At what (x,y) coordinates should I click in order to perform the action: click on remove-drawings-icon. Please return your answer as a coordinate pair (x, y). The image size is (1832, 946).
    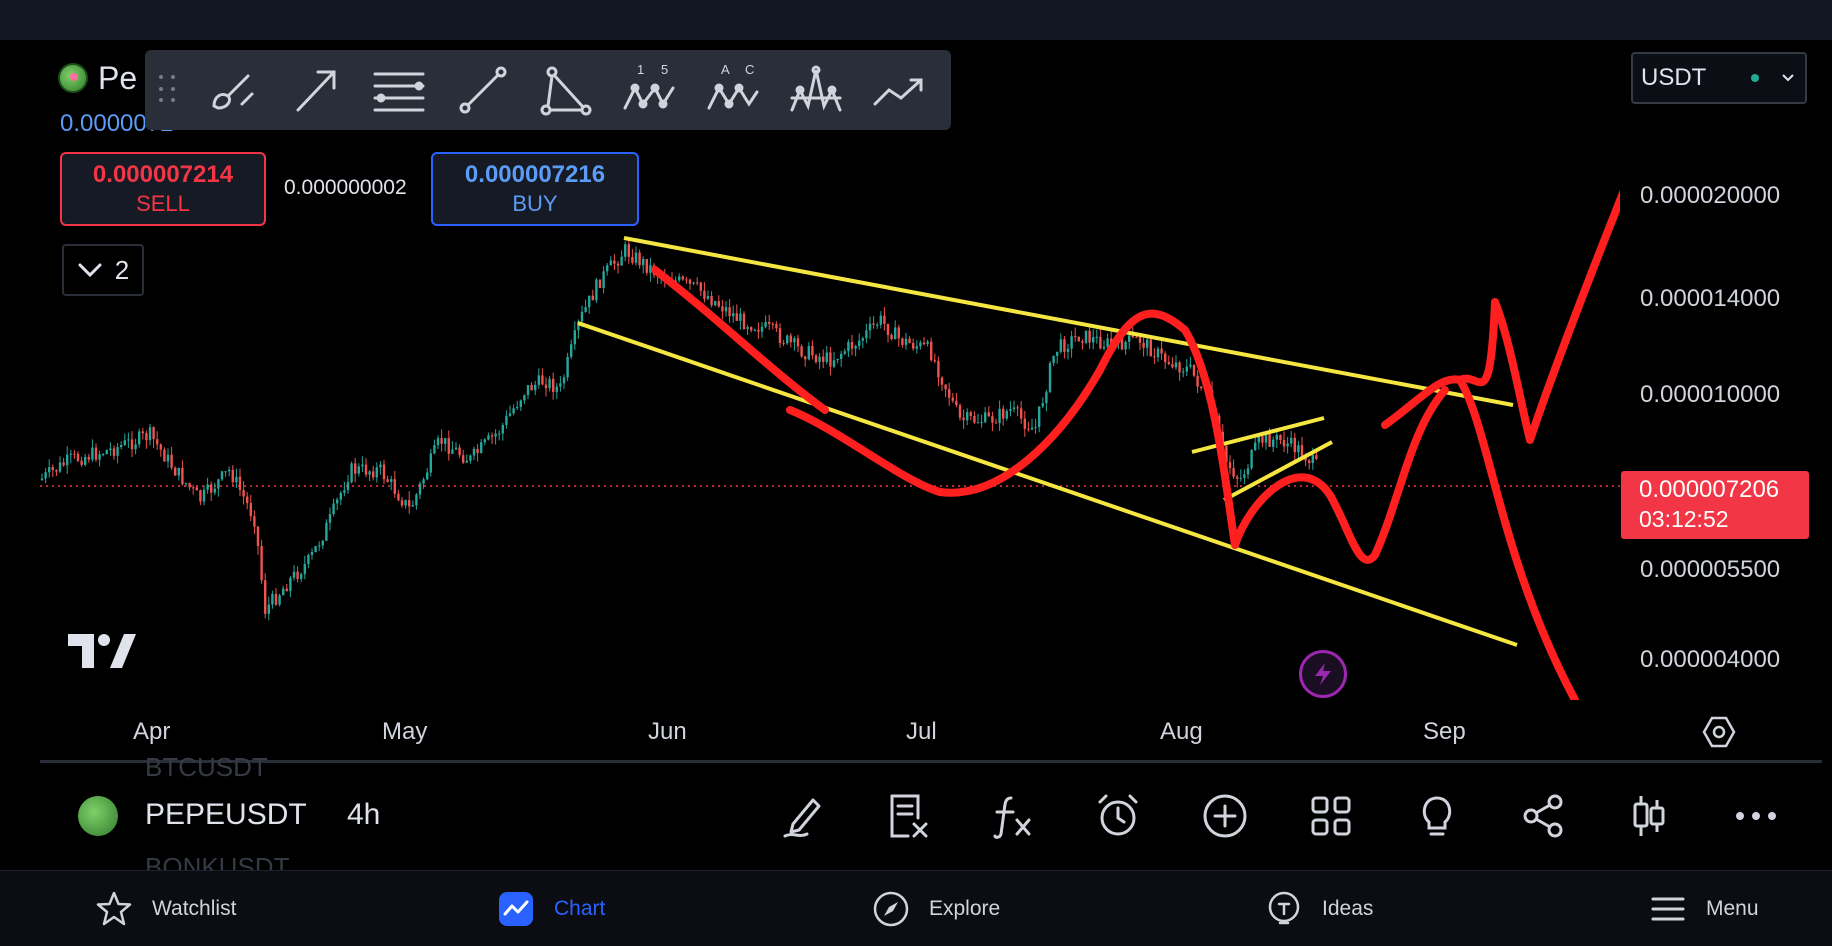
    Looking at the image, I should click on (908, 816).